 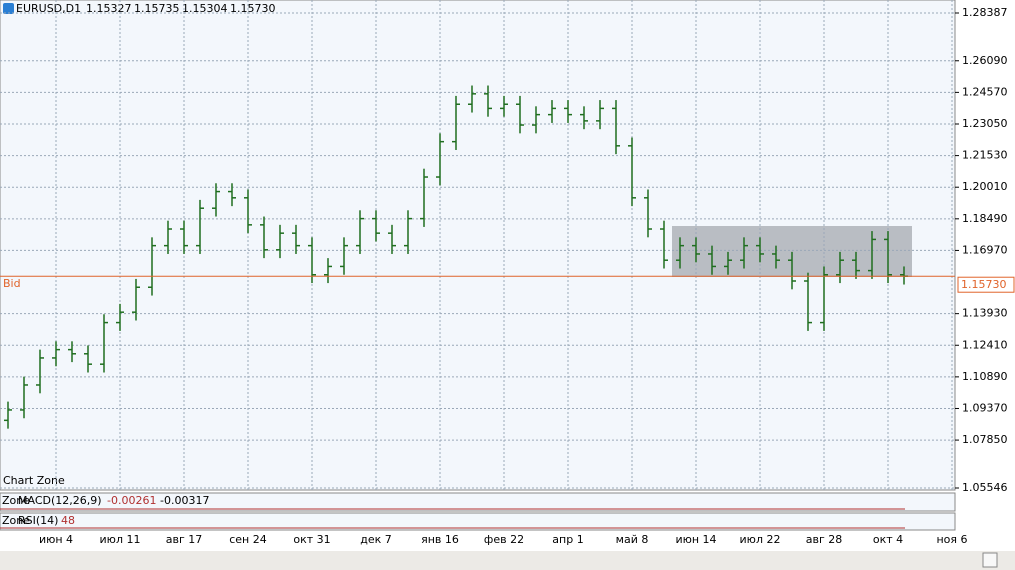 I want to click on x-tick-label: окт 31, so click(x=311, y=539).